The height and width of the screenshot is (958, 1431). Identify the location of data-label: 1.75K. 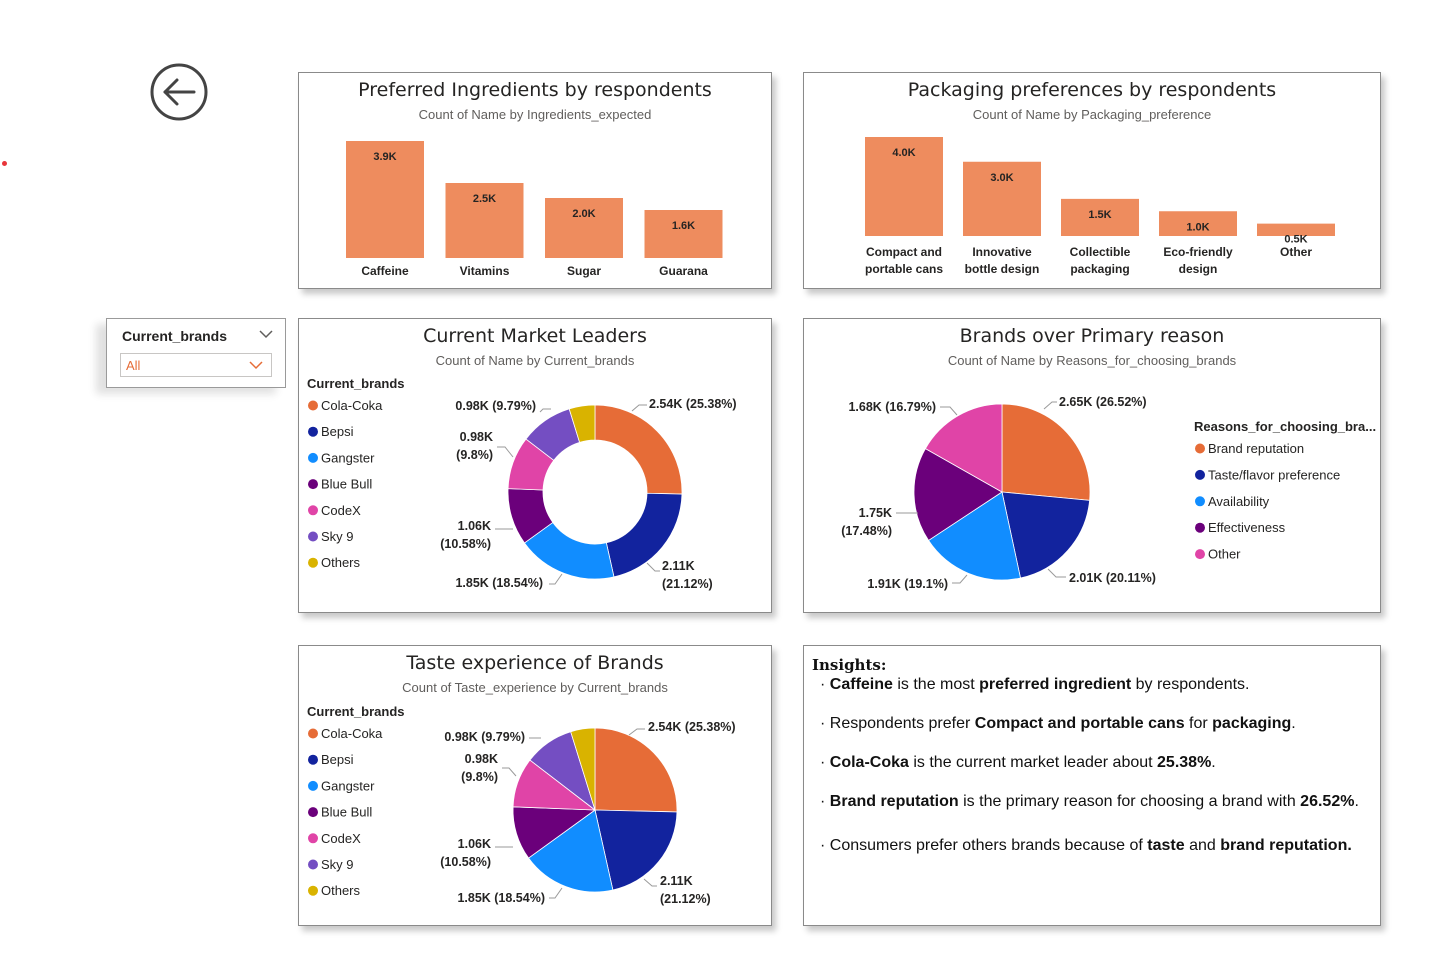
(875, 513).